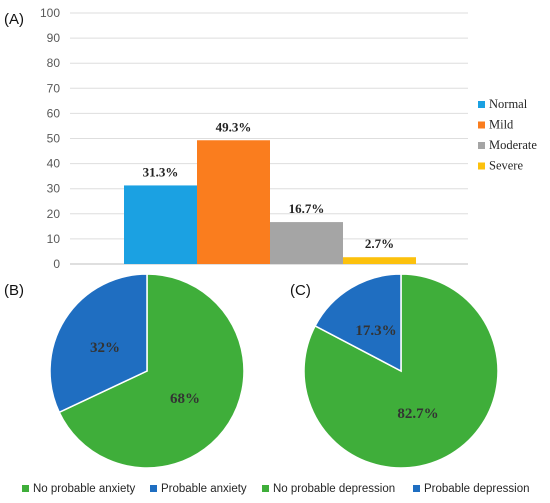  I want to click on bottom-legend-label: No probable depression, so click(334, 489).